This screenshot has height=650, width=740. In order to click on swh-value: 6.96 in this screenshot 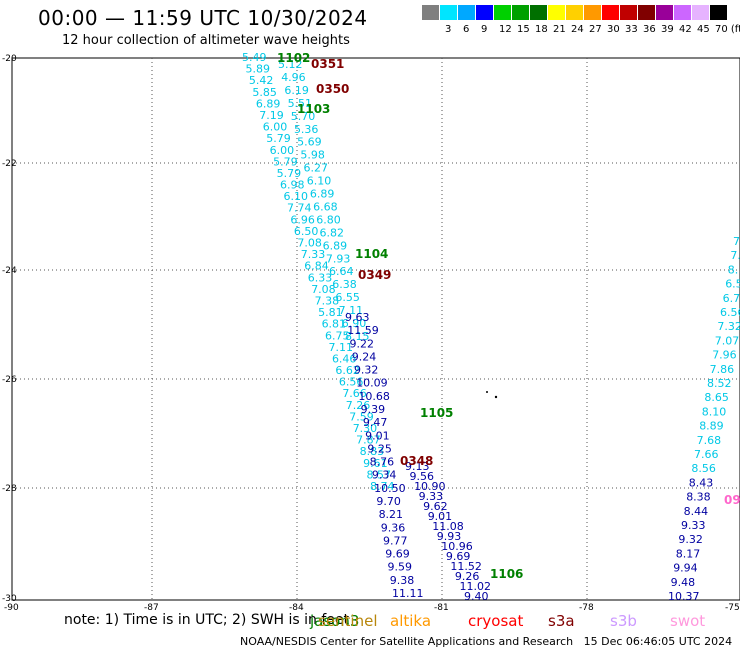, I will do `click(302, 219)`.